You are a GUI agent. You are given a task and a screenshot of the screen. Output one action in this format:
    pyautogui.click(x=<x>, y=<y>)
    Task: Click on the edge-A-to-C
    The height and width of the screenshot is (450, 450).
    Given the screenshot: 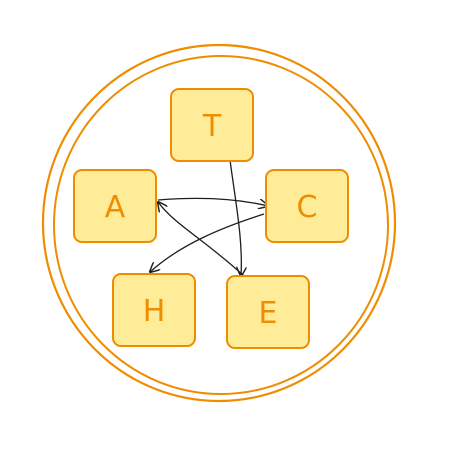 What is the action you would take?
    pyautogui.click(x=212, y=201)
    